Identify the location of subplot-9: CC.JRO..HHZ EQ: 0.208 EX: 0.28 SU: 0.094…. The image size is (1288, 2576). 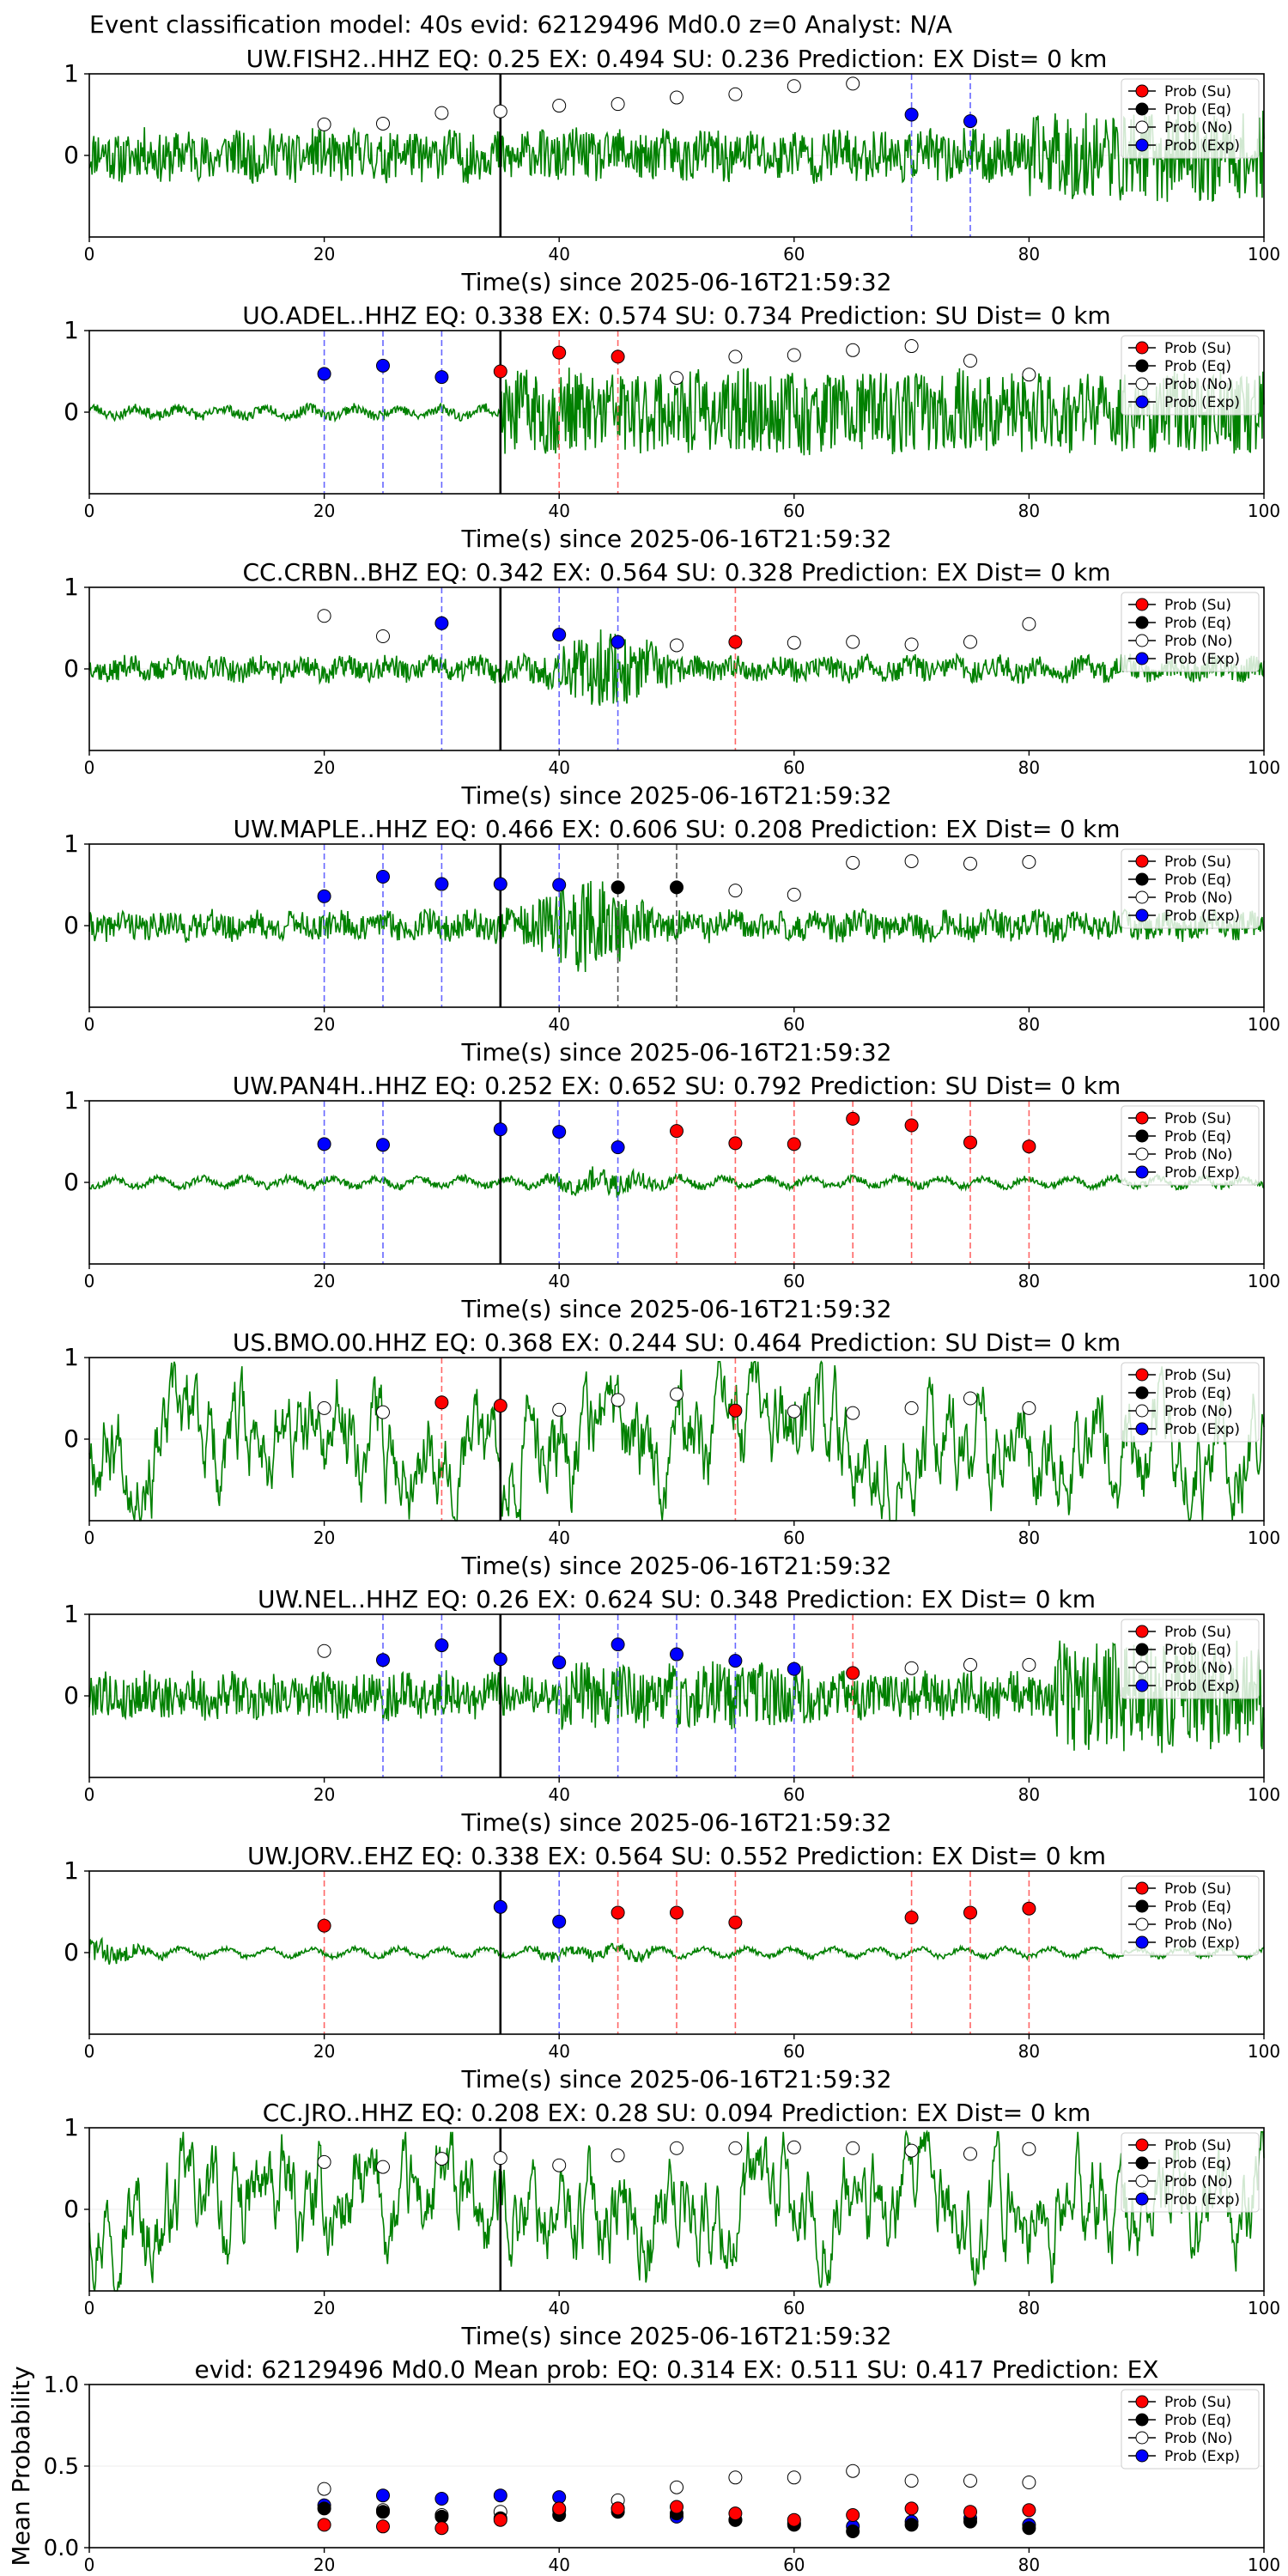
(672, 2224).